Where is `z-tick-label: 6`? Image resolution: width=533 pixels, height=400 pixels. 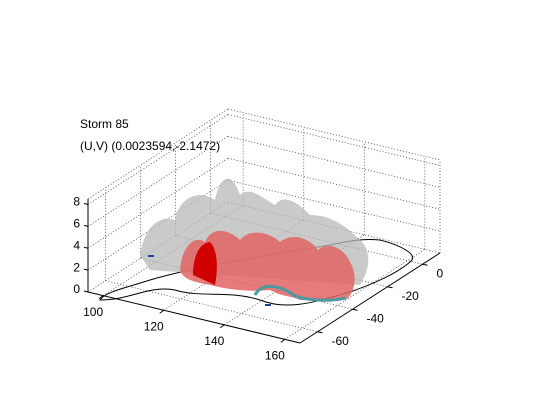 z-tick-label: 6 is located at coordinates (76, 224).